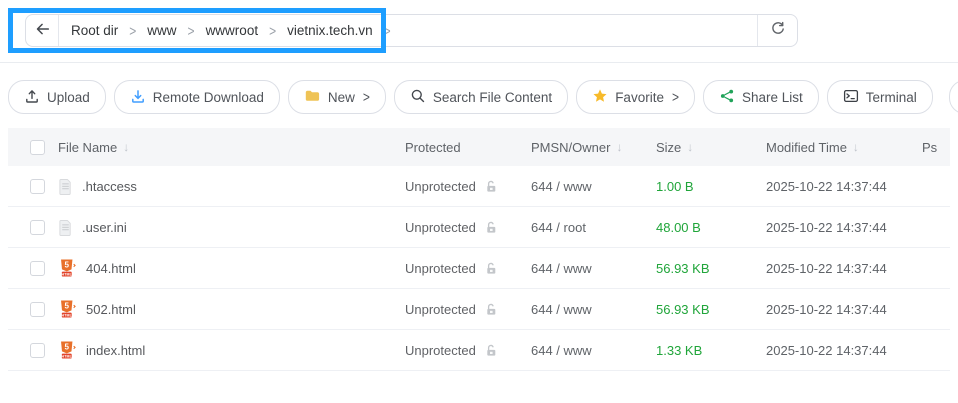 The image size is (958, 403). I want to click on remote-download-button: Remote Download, so click(196, 97).